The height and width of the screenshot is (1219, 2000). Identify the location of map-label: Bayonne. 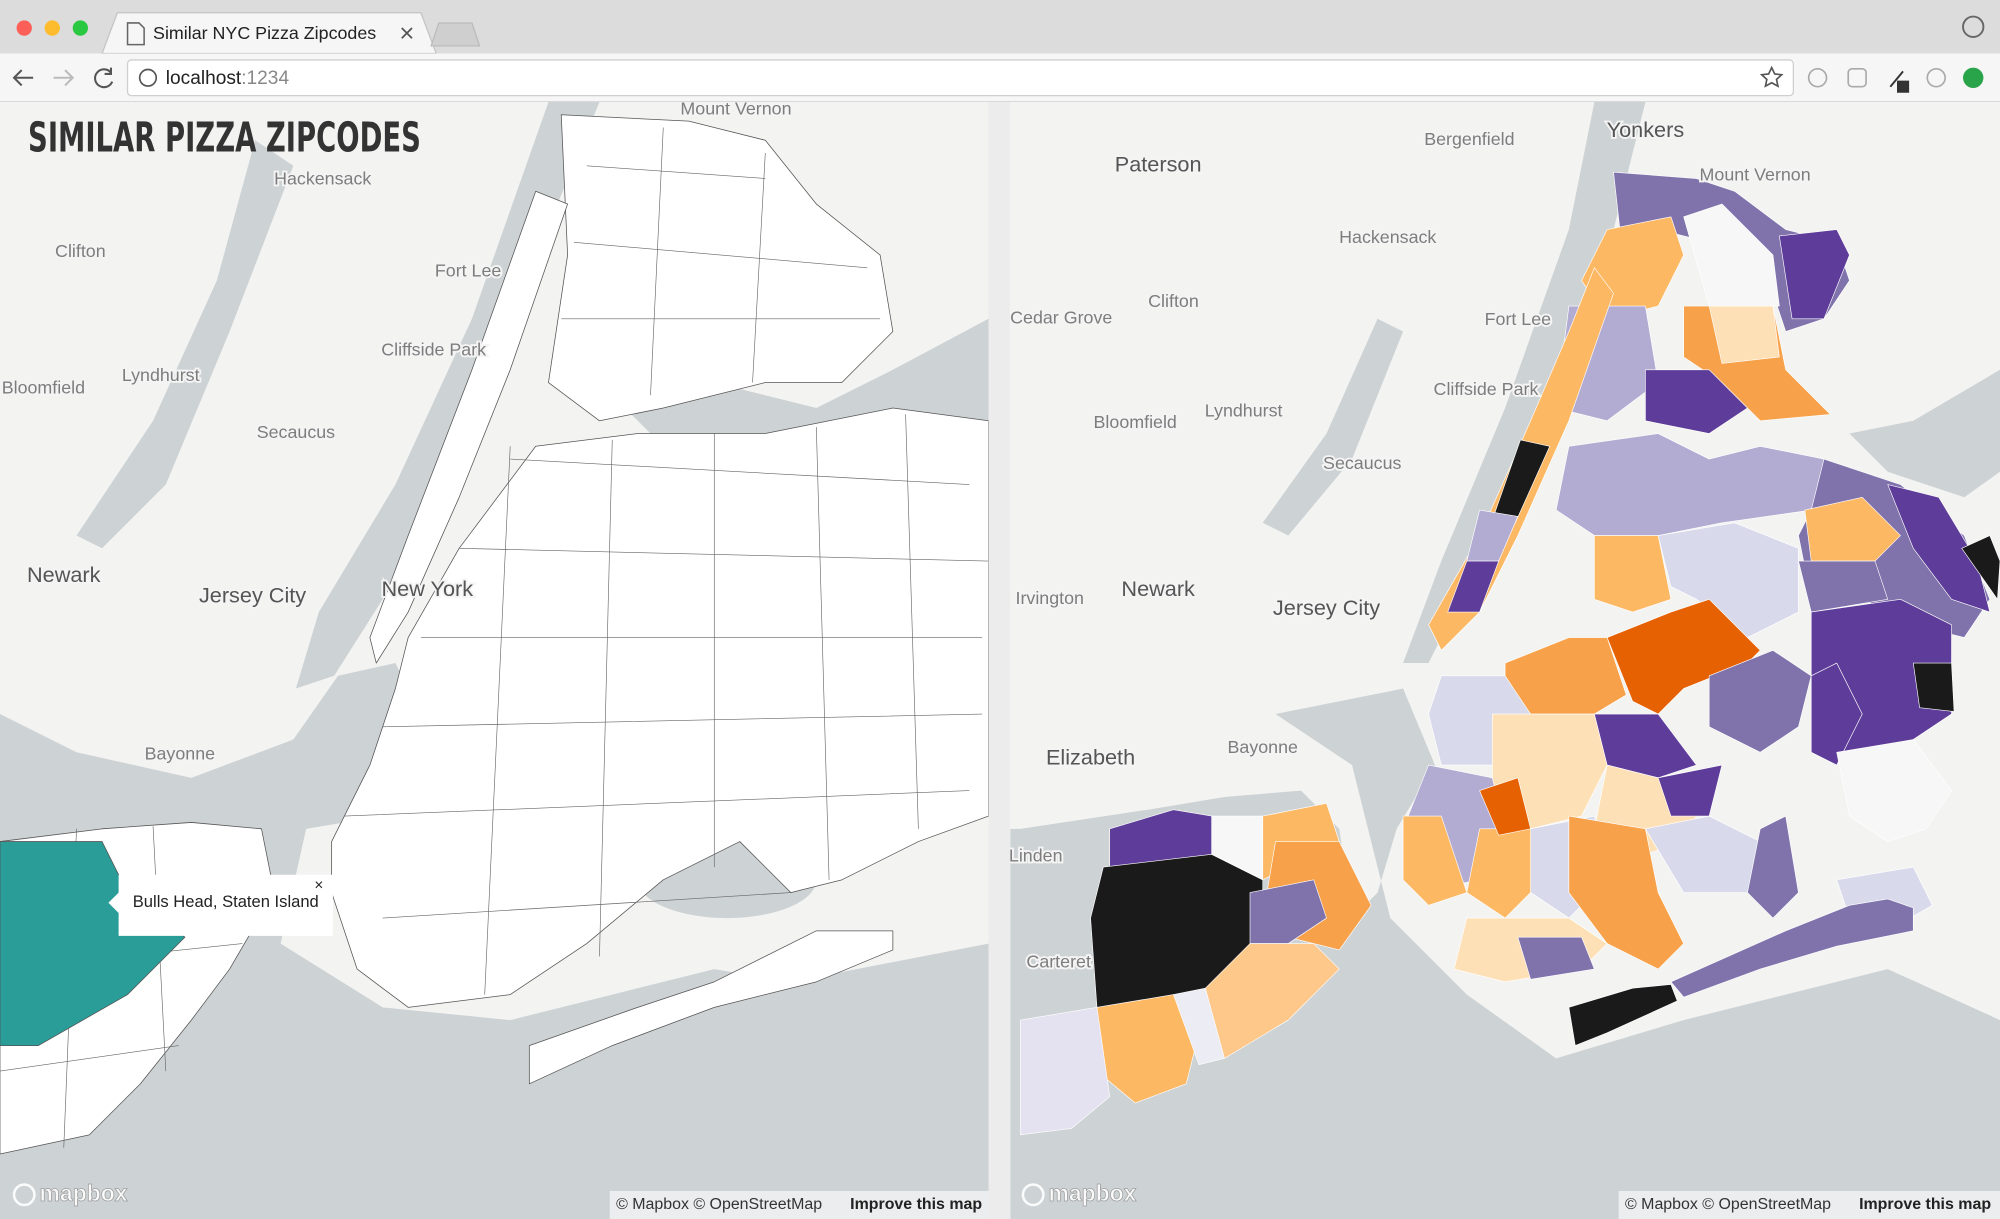
(180, 754).